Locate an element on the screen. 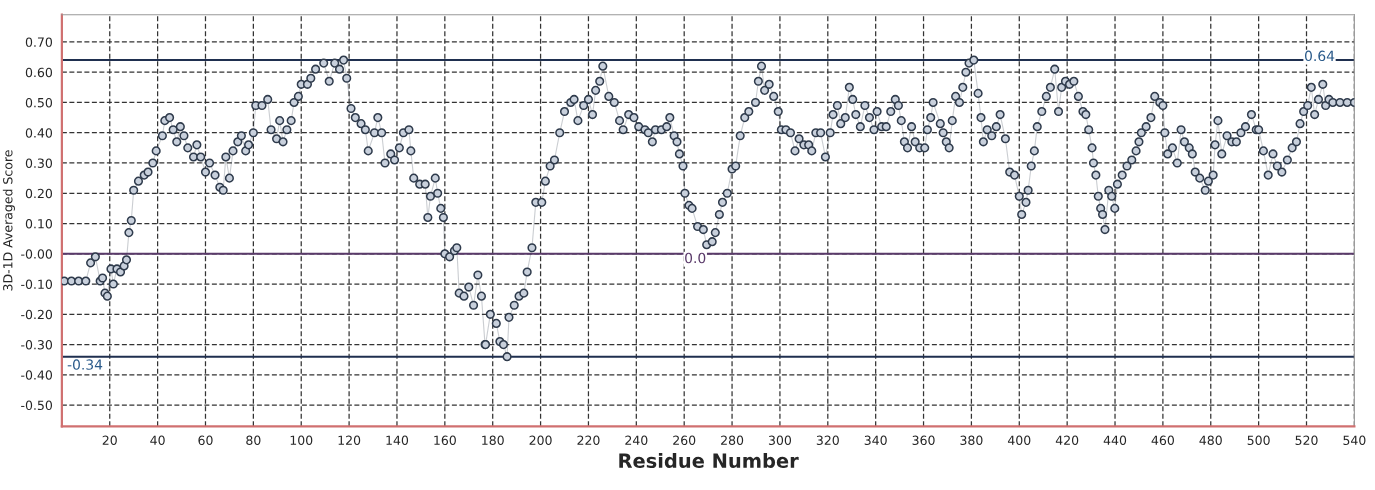 The width and height of the screenshot is (1375, 490). x-tick-label: 340 is located at coordinates (875, 440).